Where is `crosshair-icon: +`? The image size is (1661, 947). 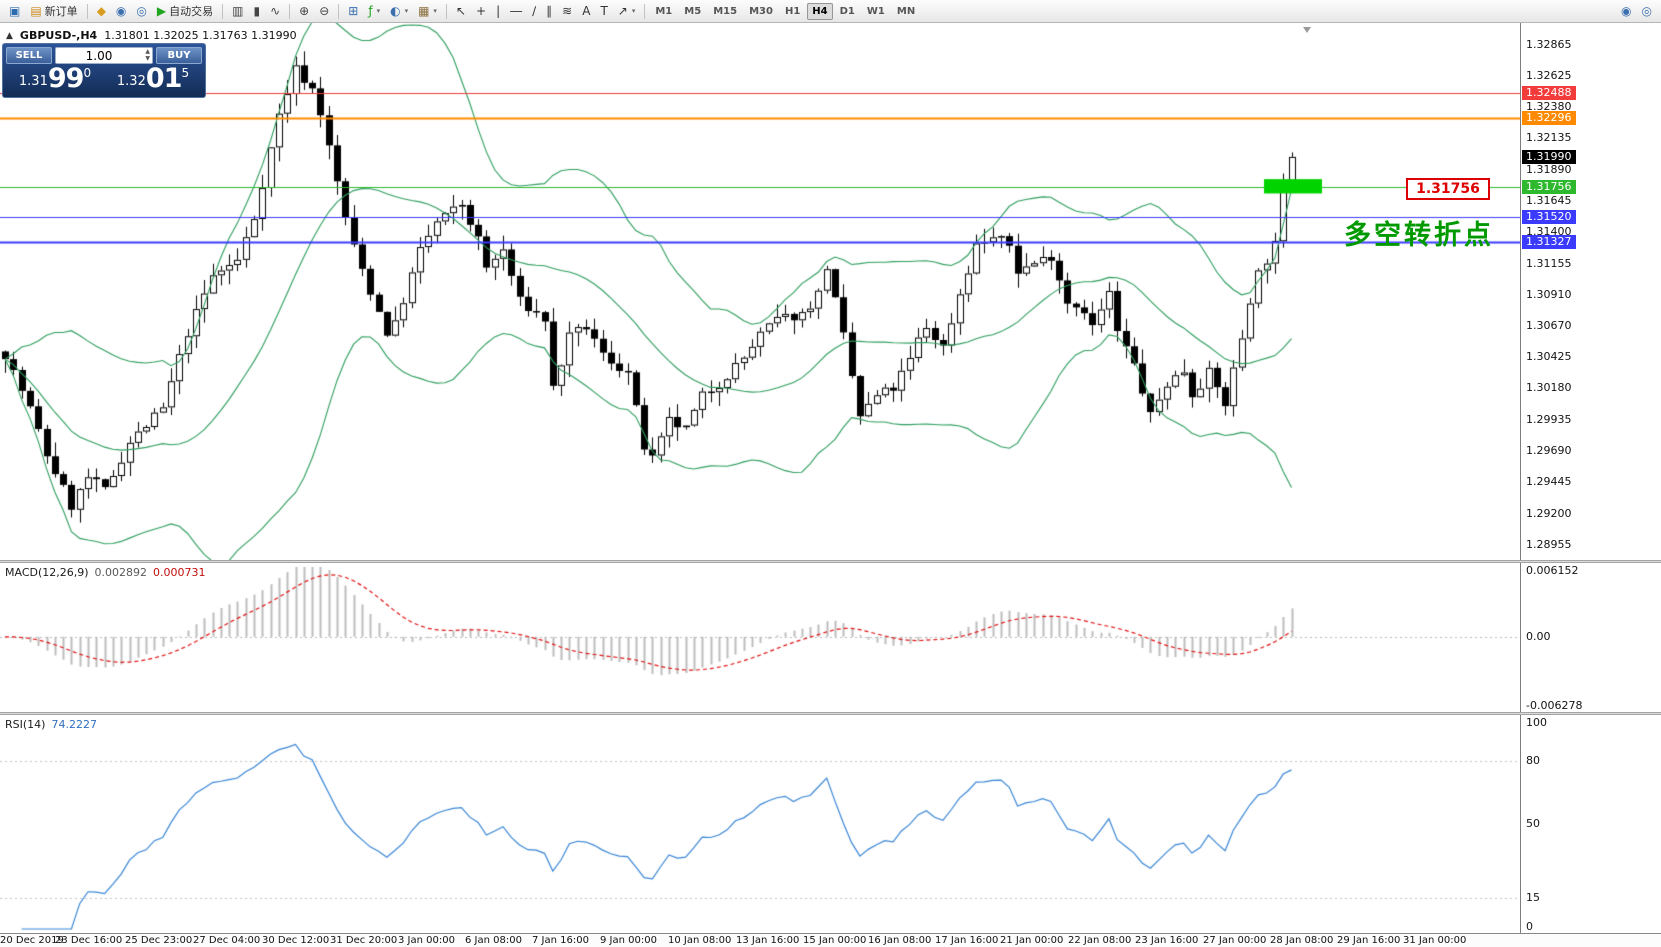
crosshair-icon: + is located at coordinates (481, 11).